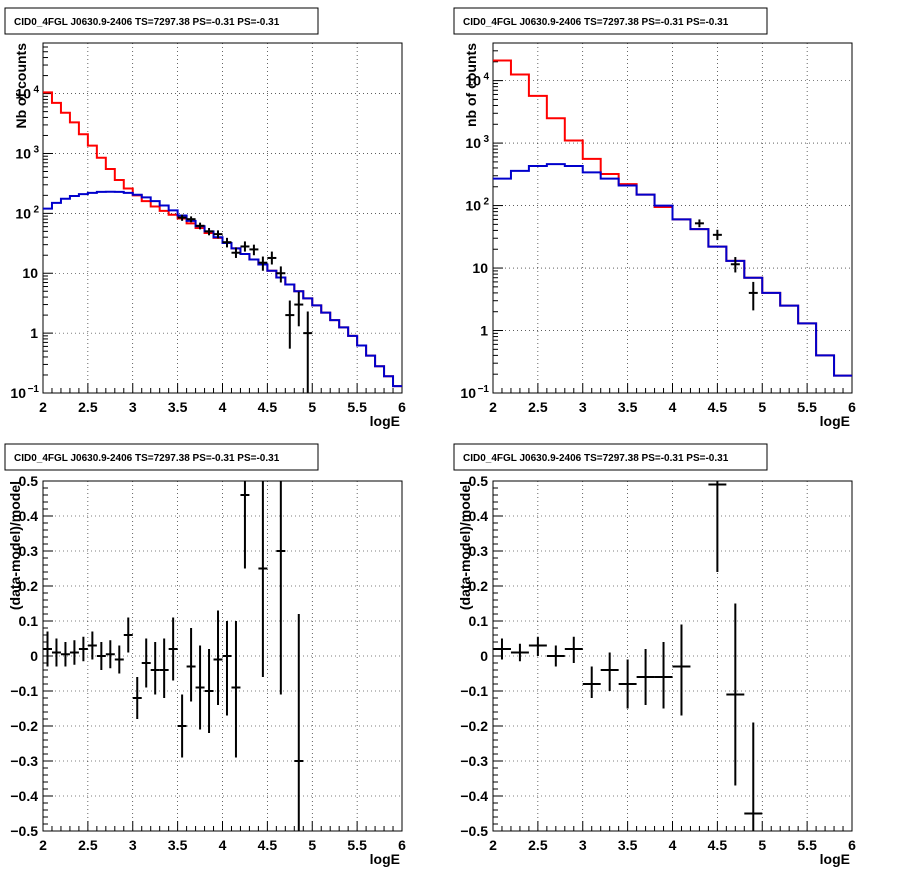 The image size is (898, 875). I want to click on x-tick-label: 6, so click(402, 845).